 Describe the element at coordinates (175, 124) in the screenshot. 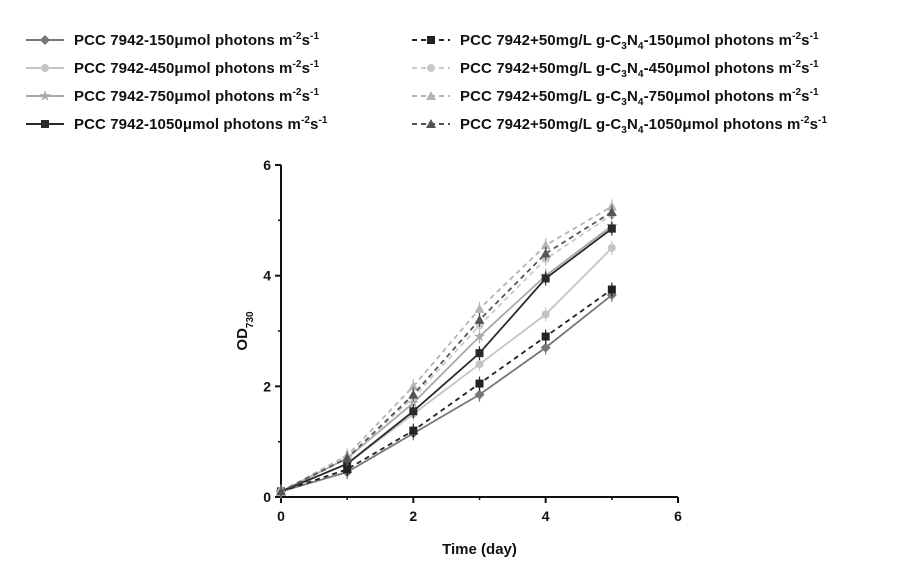

I see `legend-item: PCC 7942-1050μmol photons m-2s-1` at that location.